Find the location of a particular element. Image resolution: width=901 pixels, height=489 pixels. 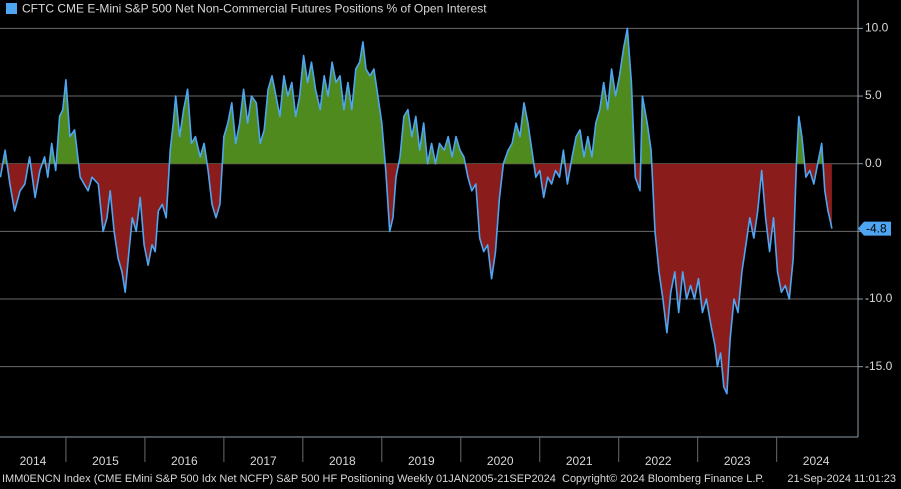

timestamp: 21-Sep-2024 11:01:23 is located at coordinates (841, 479).